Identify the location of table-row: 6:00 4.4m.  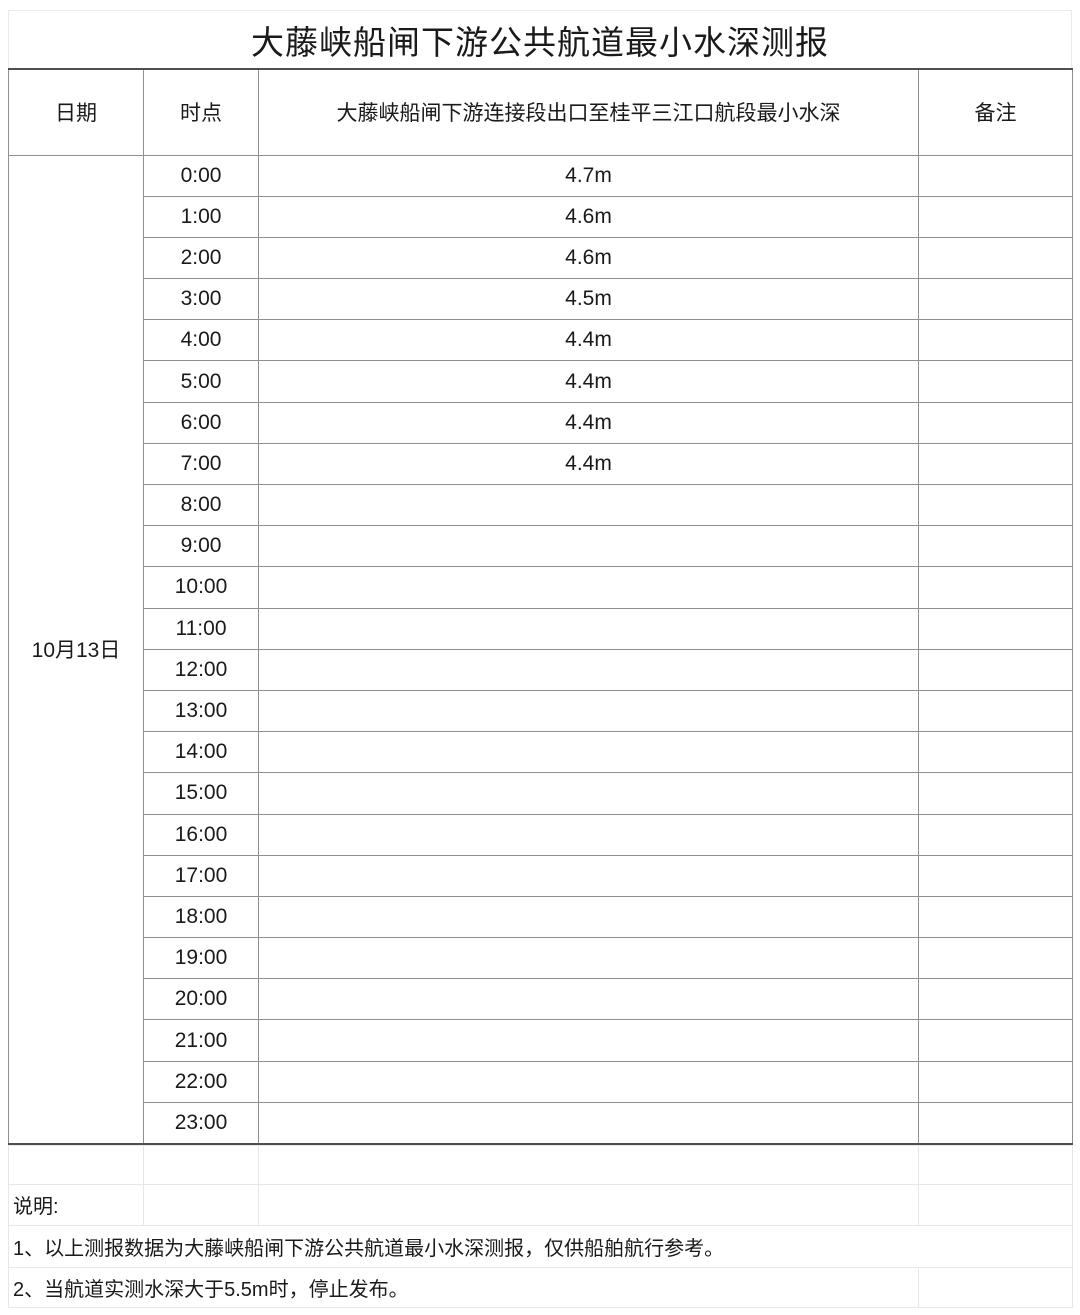
(541, 422).